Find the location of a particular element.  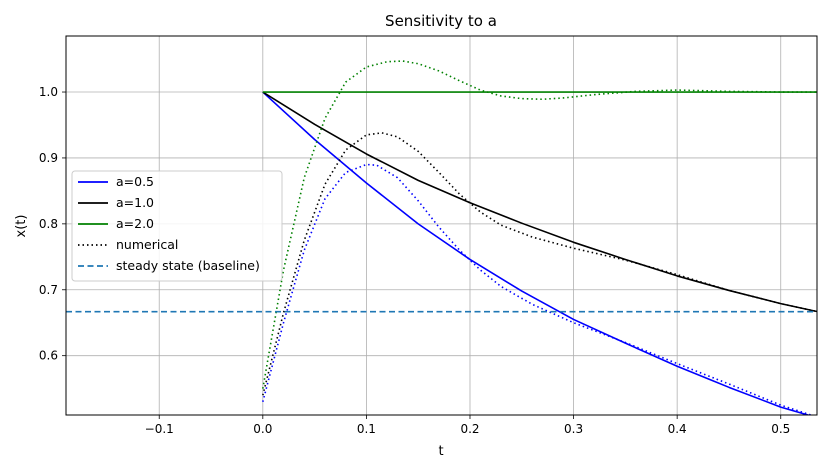

legend-label: steady state (baseline) is located at coordinates (188, 265).